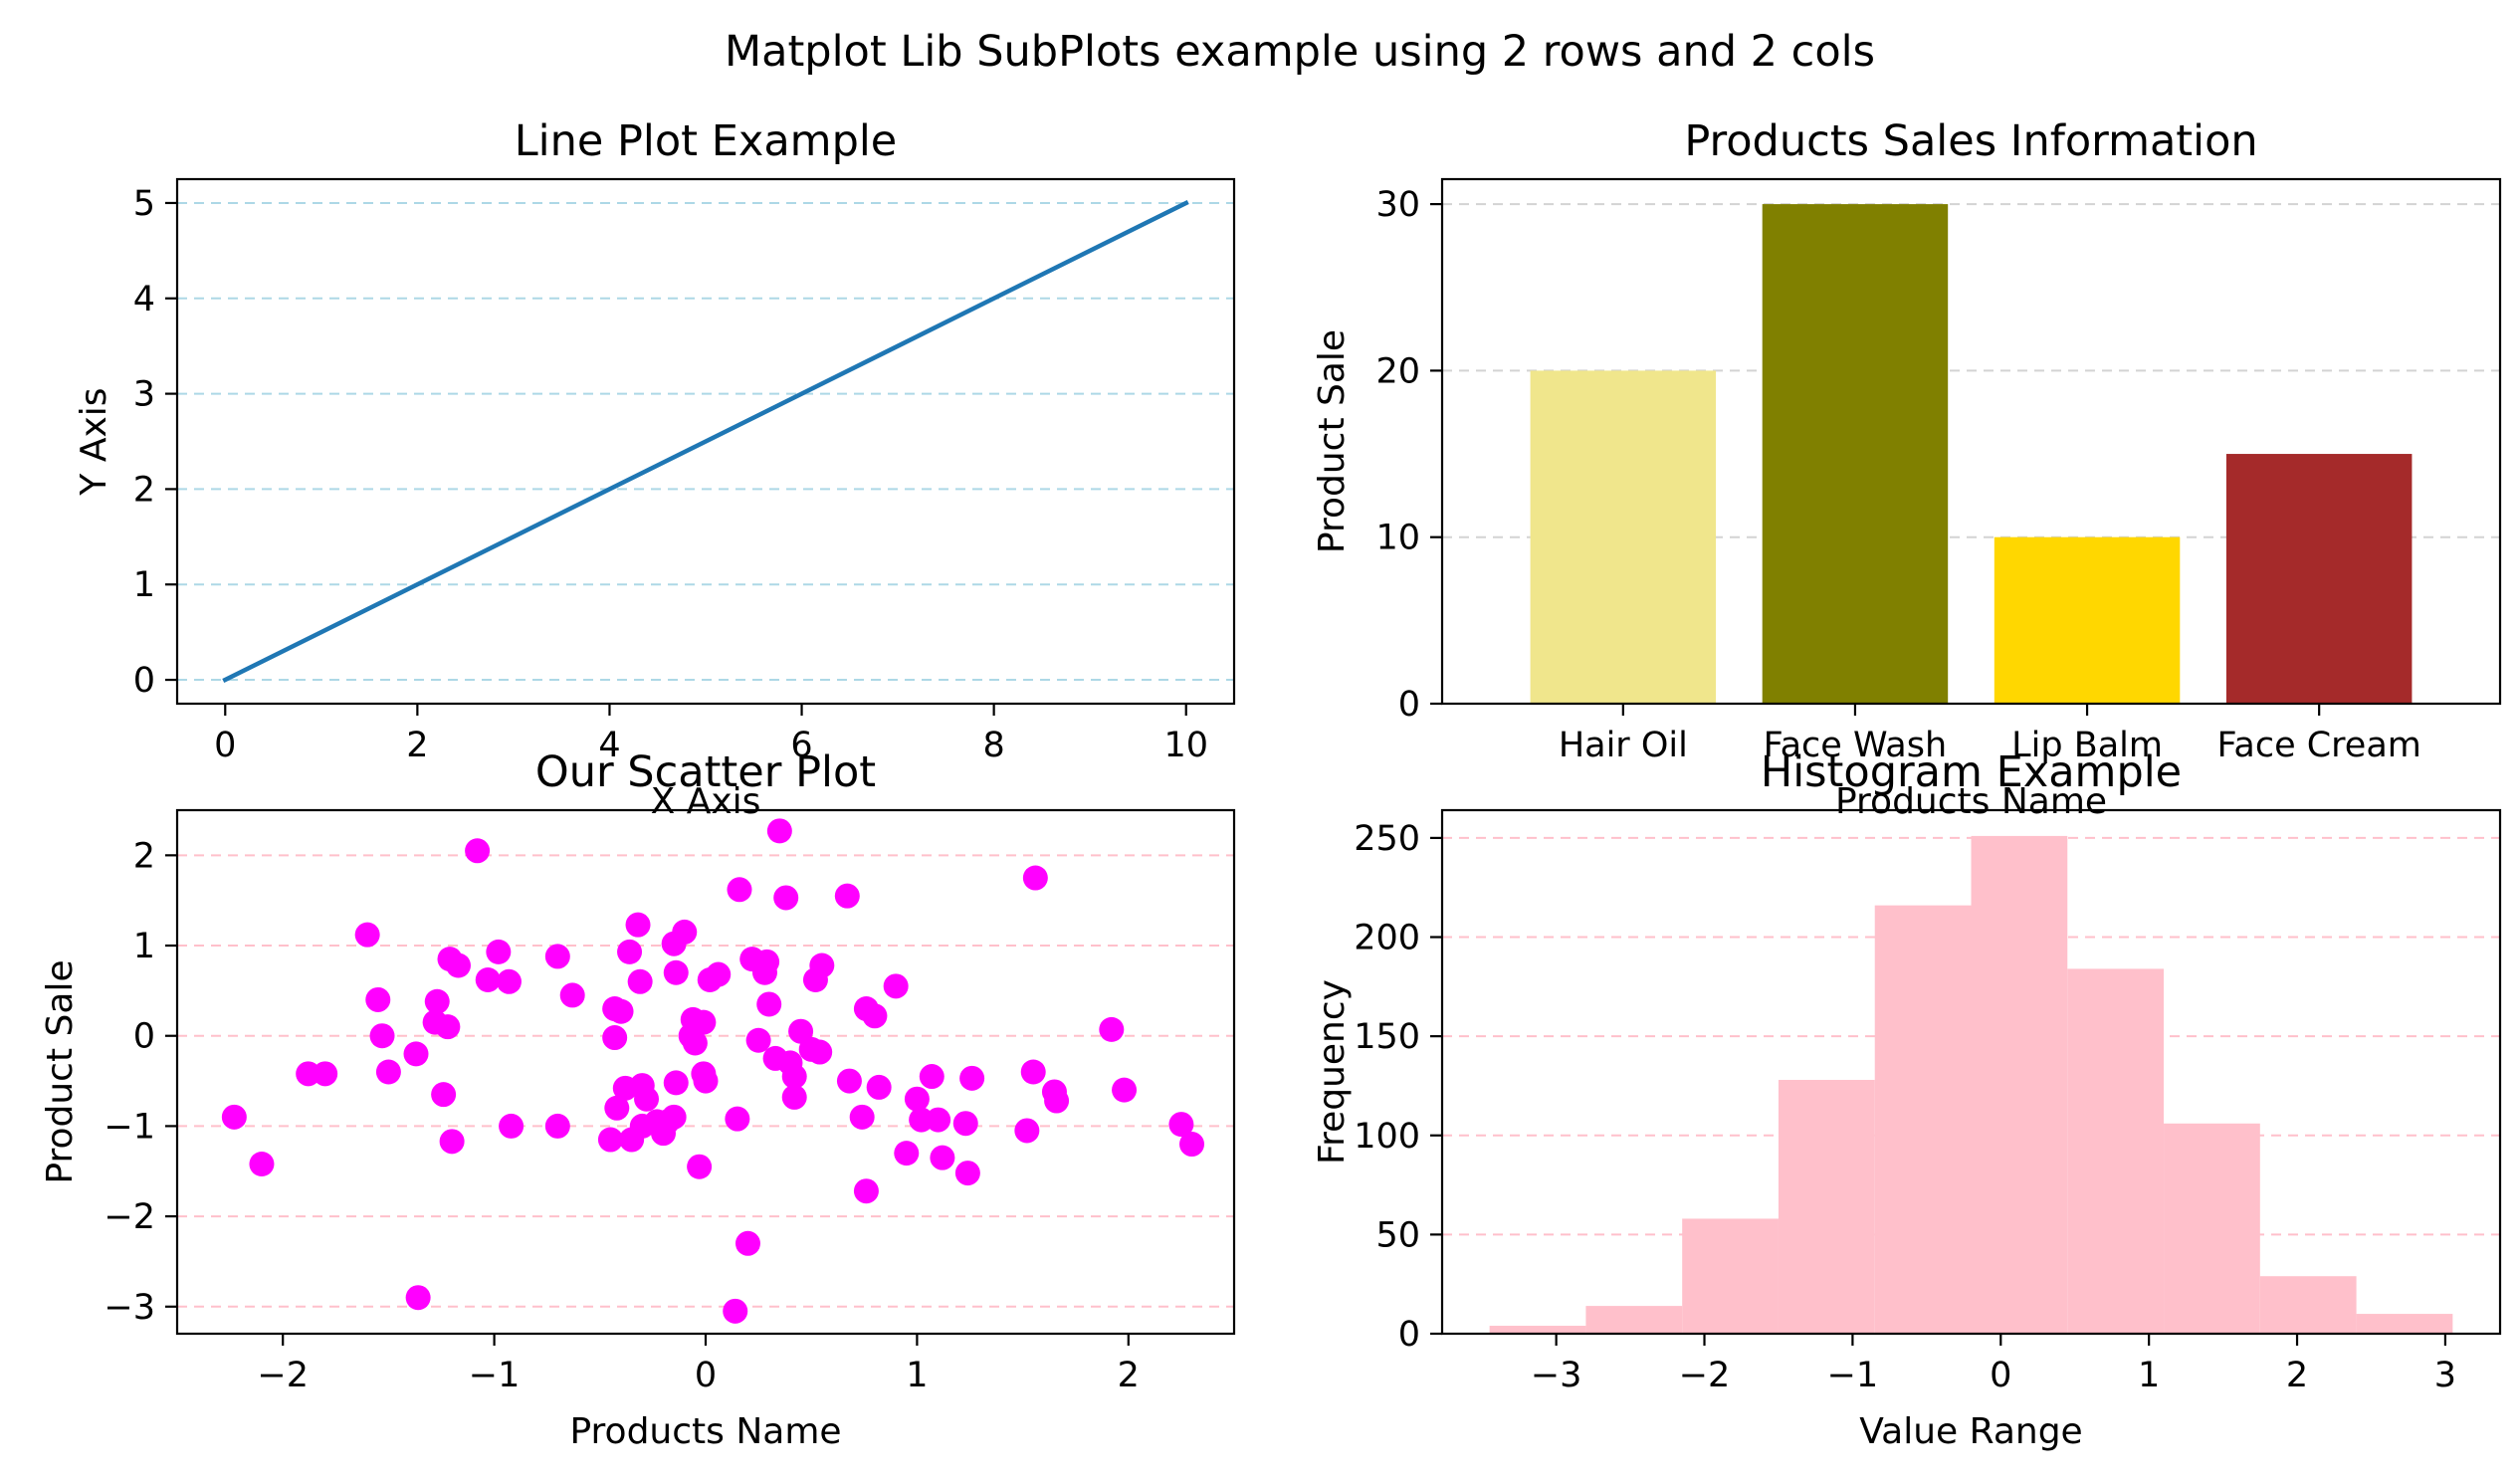  What do you see at coordinates (1623, 745) in the screenshot?
I see `xtick-label-0: Hair Oil` at bounding box center [1623, 745].